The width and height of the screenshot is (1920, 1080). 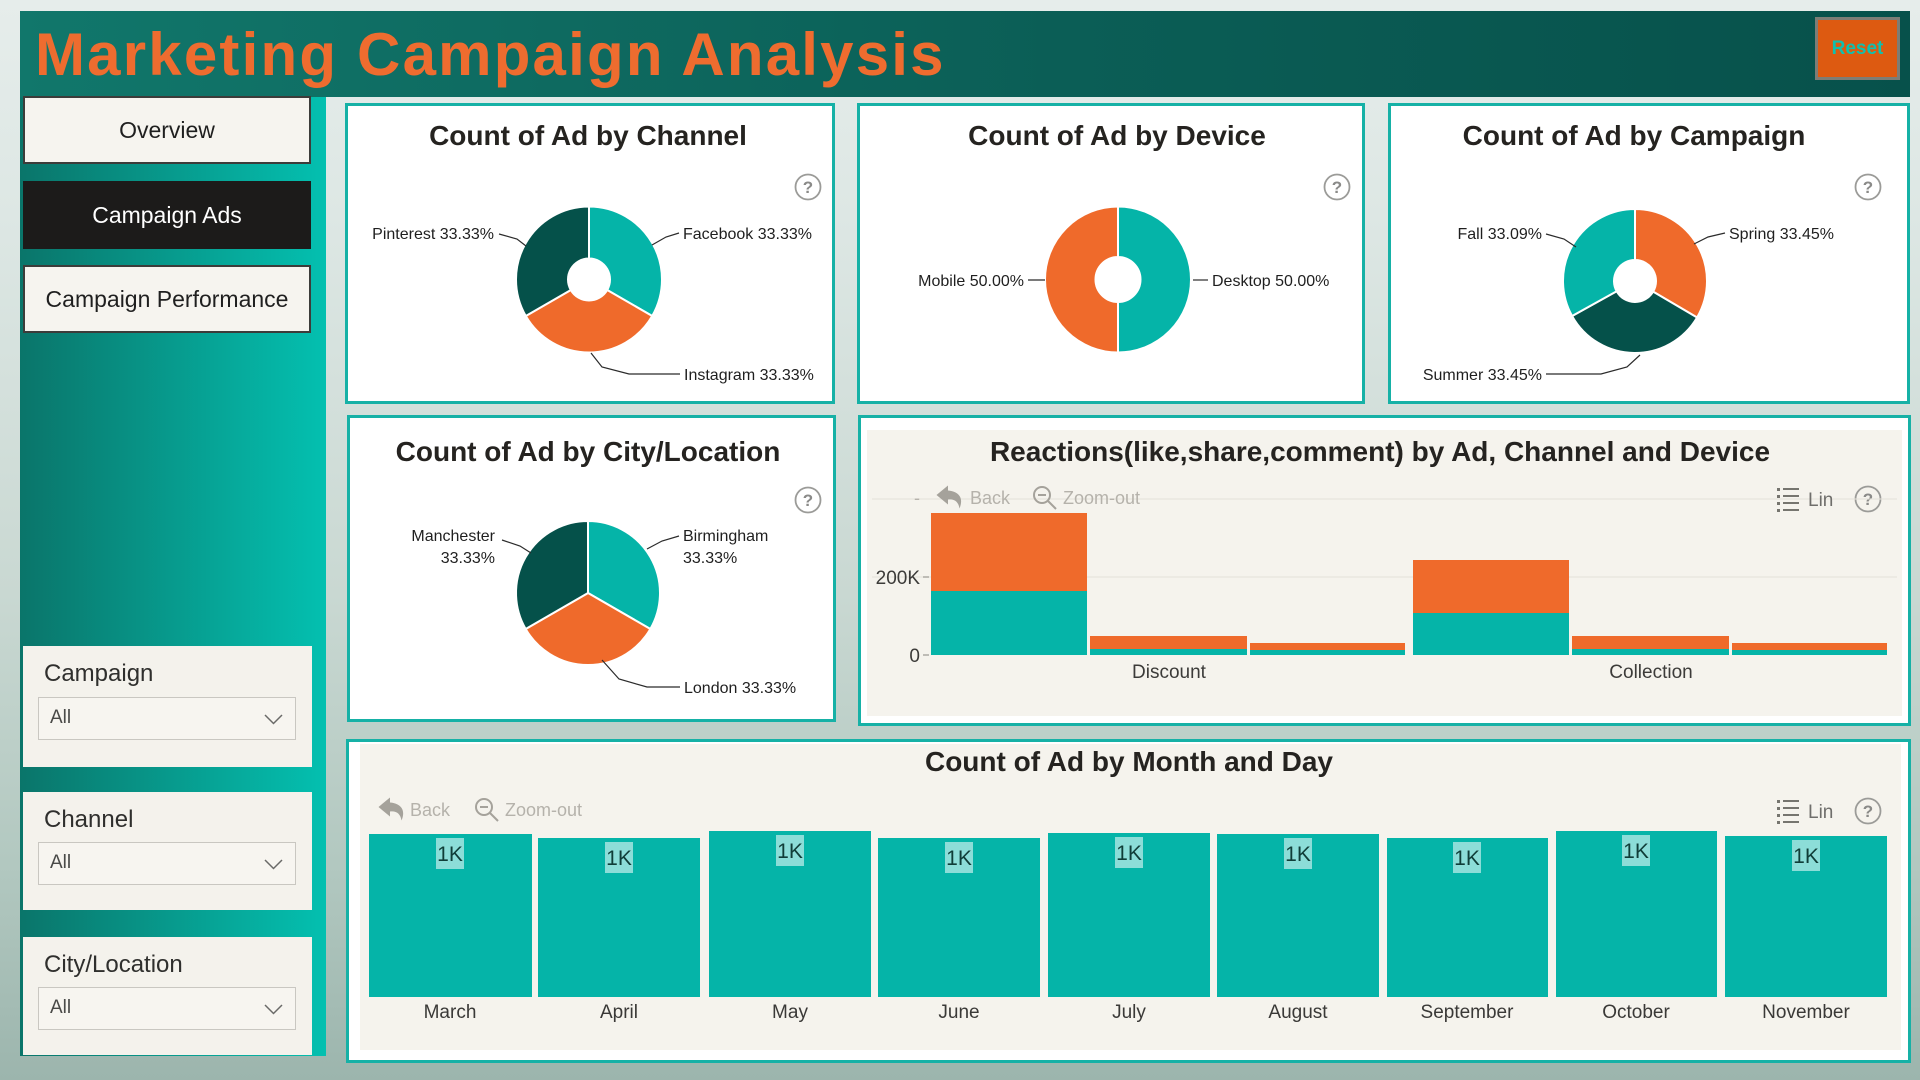 What do you see at coordinates (1169, 672) in the screenshot?
I see `svg-text: Discount` at bounding box center [1169, 672].